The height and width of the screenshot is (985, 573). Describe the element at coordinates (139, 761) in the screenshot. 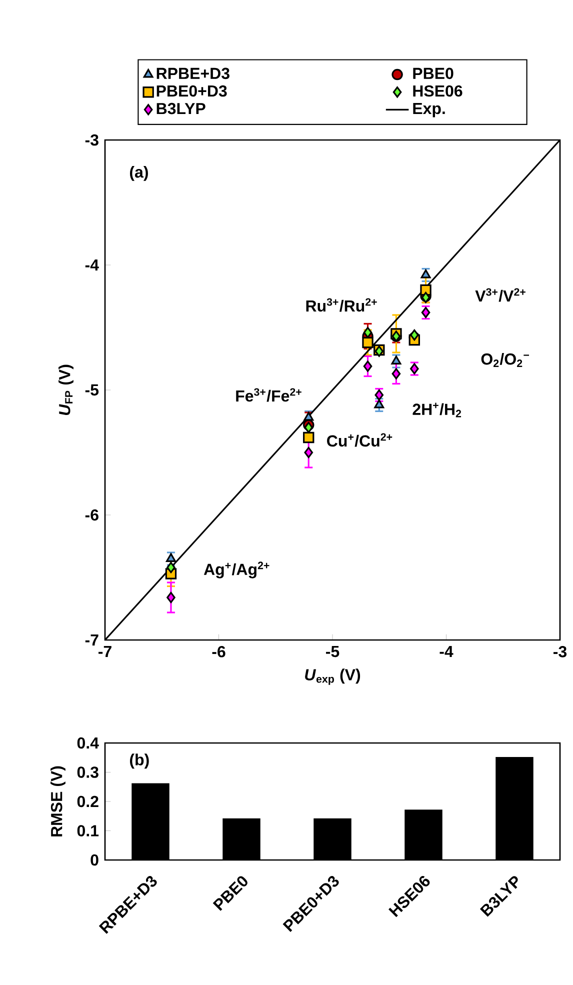

I see `annotation: (b)` at that location.